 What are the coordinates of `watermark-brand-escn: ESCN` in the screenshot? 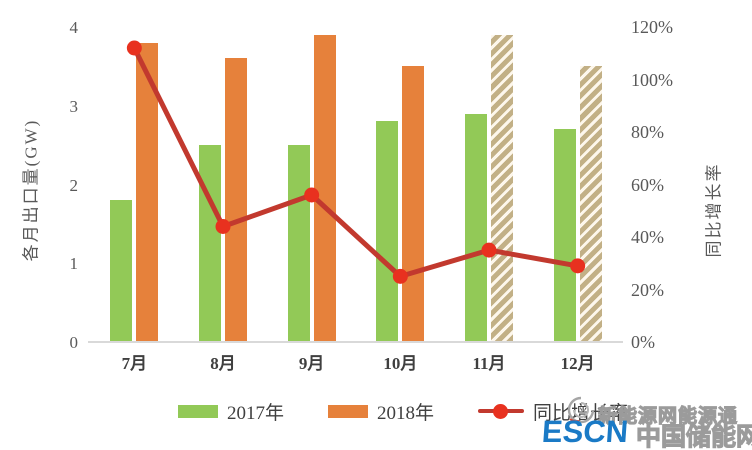 It's located at (585, 431).